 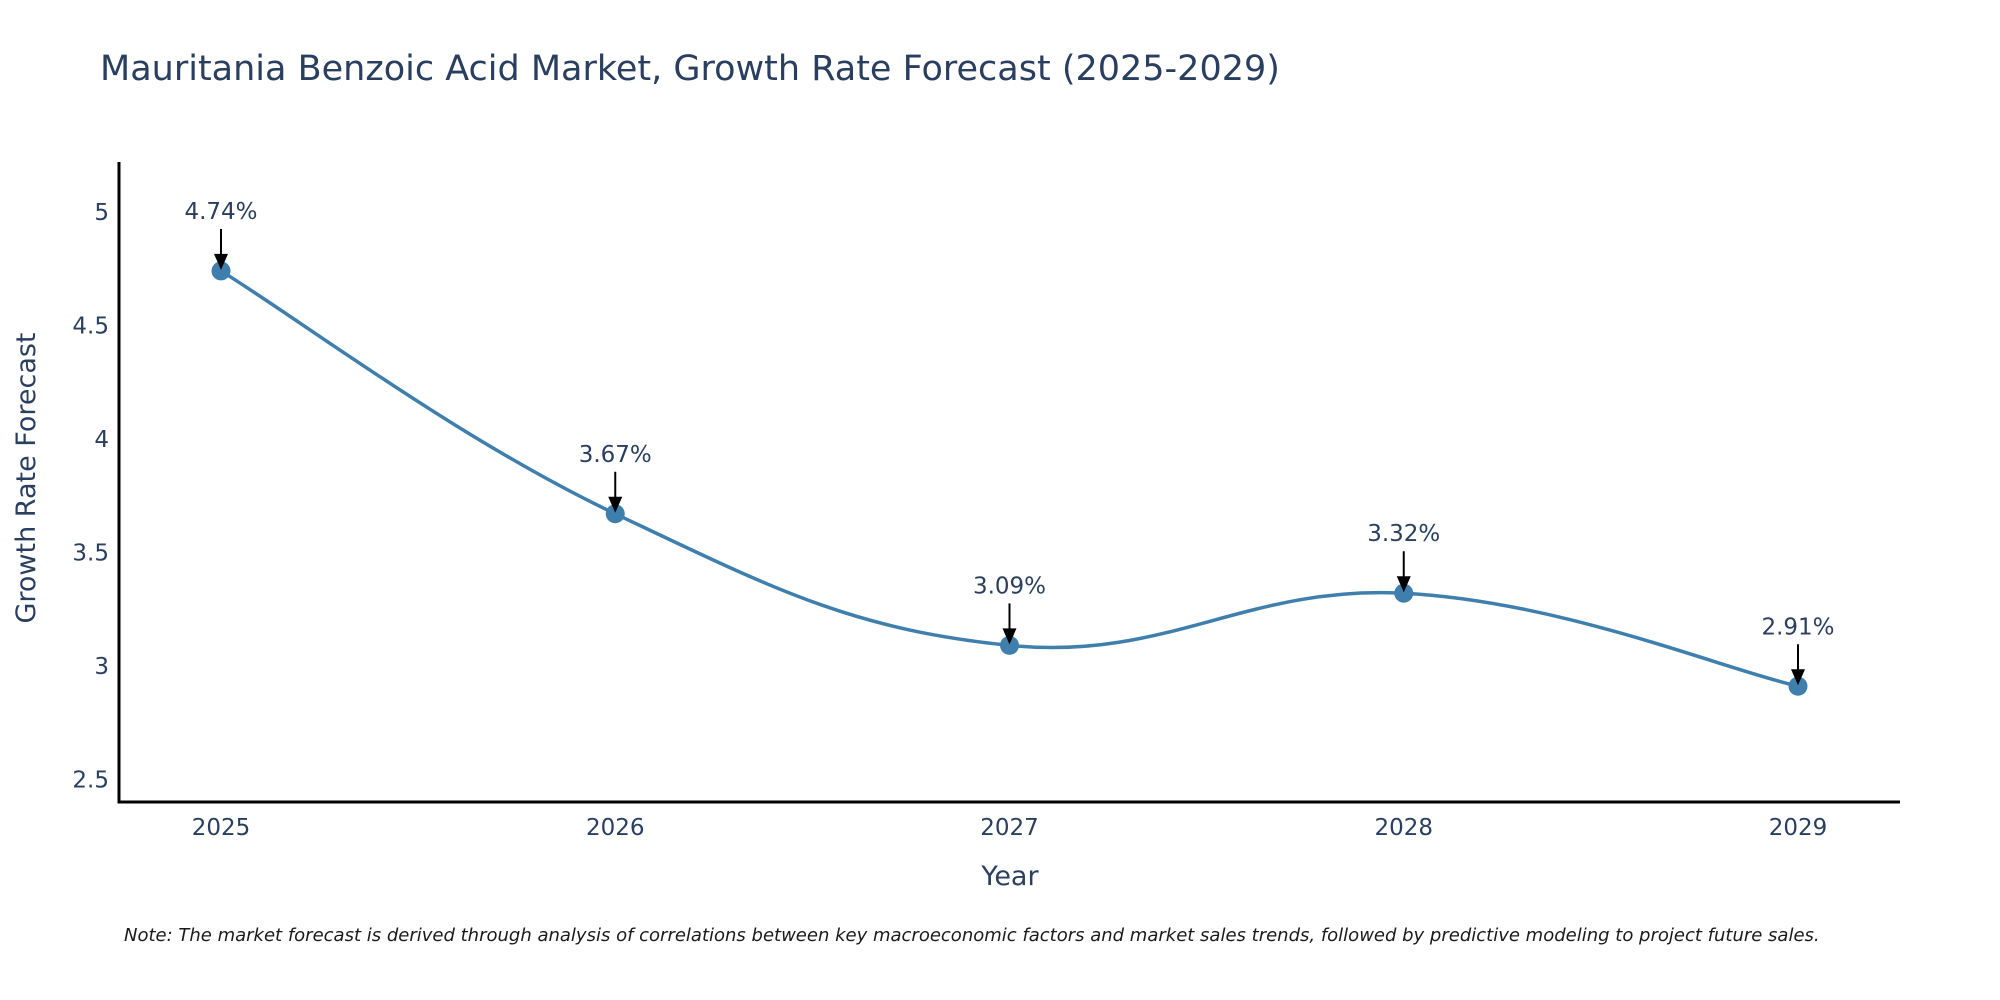 I want to click on data-point-2028, so click(x=1404, y=593).